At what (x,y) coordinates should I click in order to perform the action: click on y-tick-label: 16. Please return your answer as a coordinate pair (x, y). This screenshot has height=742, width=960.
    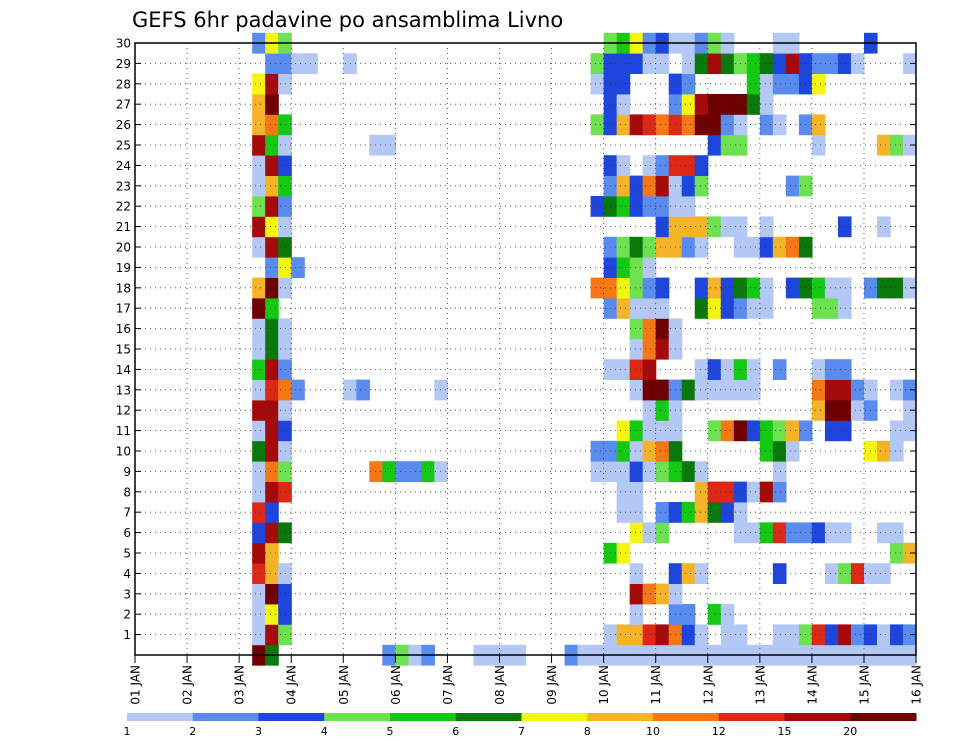
    Looking at the image, I should click on (123, 329).